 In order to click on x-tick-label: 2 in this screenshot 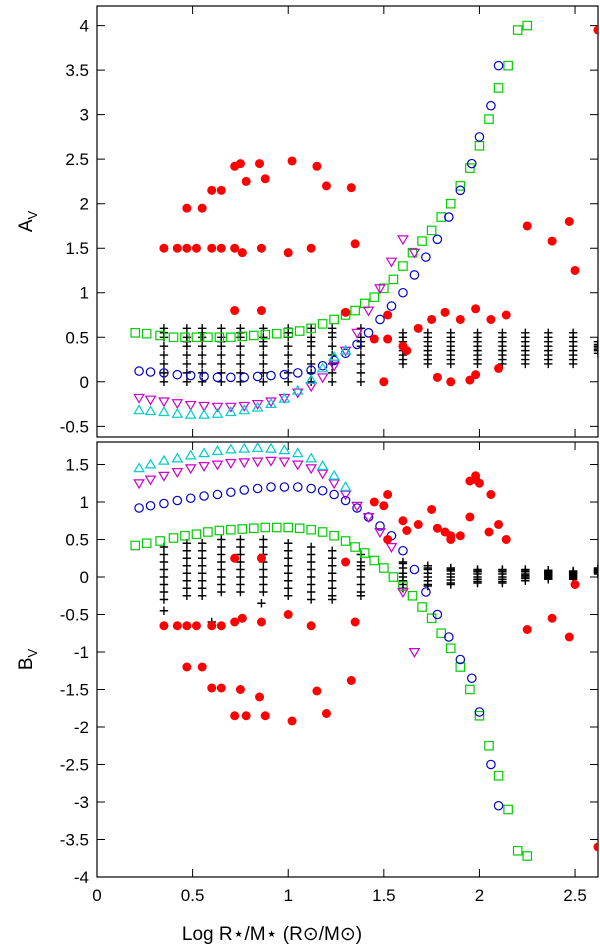, I will do `click(479, 895)`.